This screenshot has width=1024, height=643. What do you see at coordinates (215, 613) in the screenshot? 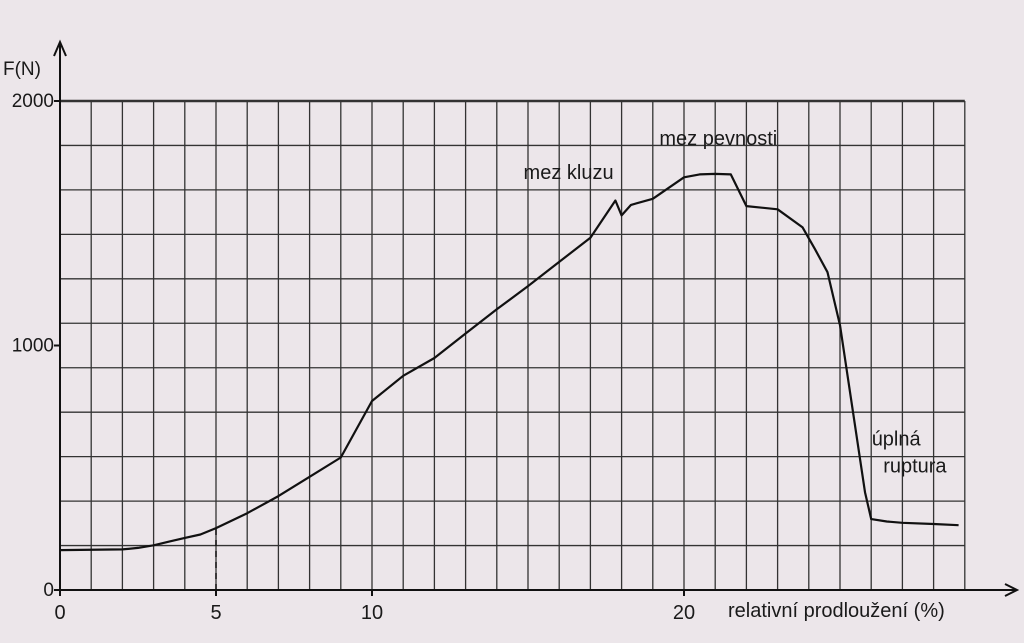
I see `x-tick-label: 5` at bounding box center [215, 613].